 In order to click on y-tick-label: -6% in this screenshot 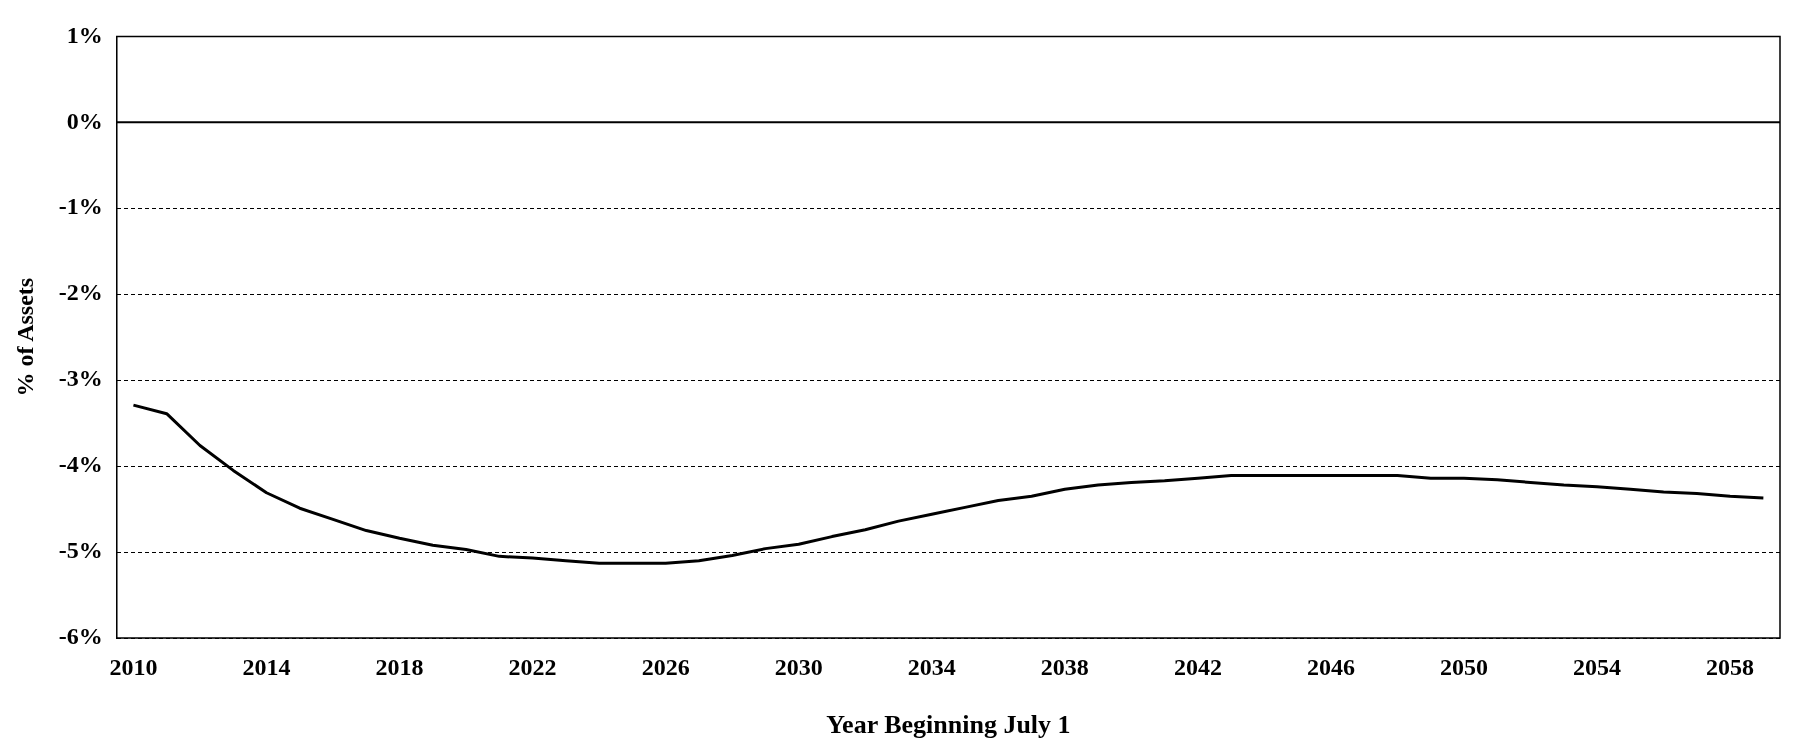, I will do `click(80, 636)`.